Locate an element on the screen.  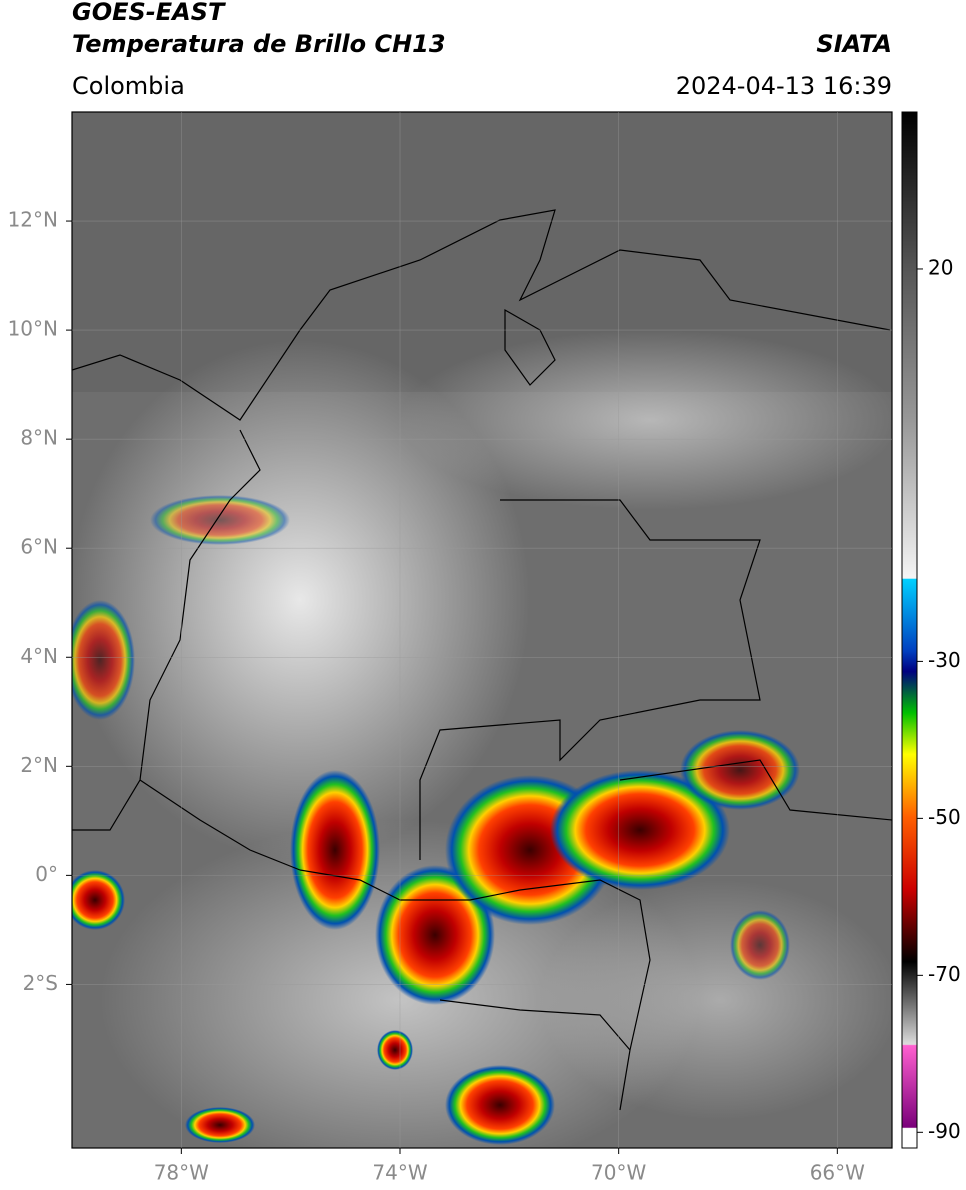
product: Temperatura de Brillo CH13 is located at coordinates (259, 44).